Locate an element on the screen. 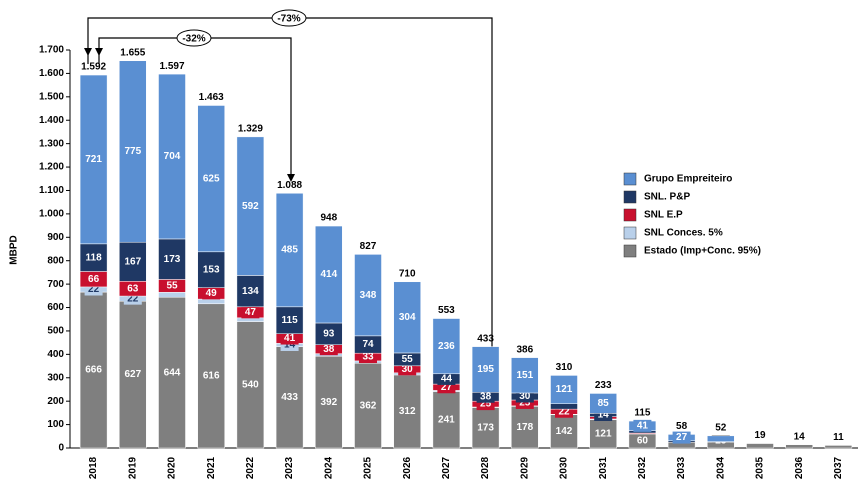 This screenshot has width=858, height=488. total-label: 58 is located at coordinates (682, 426).